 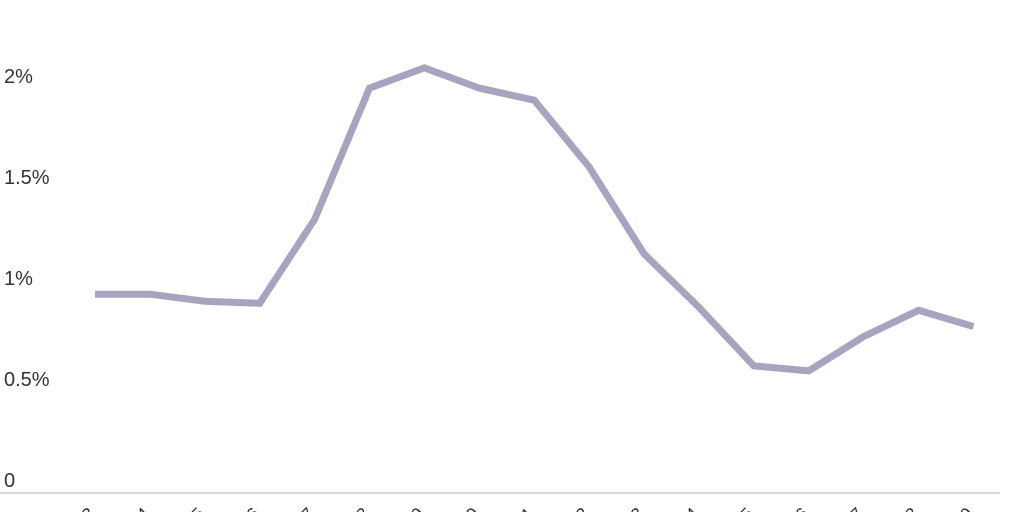 What do you see at coordinates (582, 508) in the screenshot?
I see `x-tick-label: 2` at bounding box center [582, 508].